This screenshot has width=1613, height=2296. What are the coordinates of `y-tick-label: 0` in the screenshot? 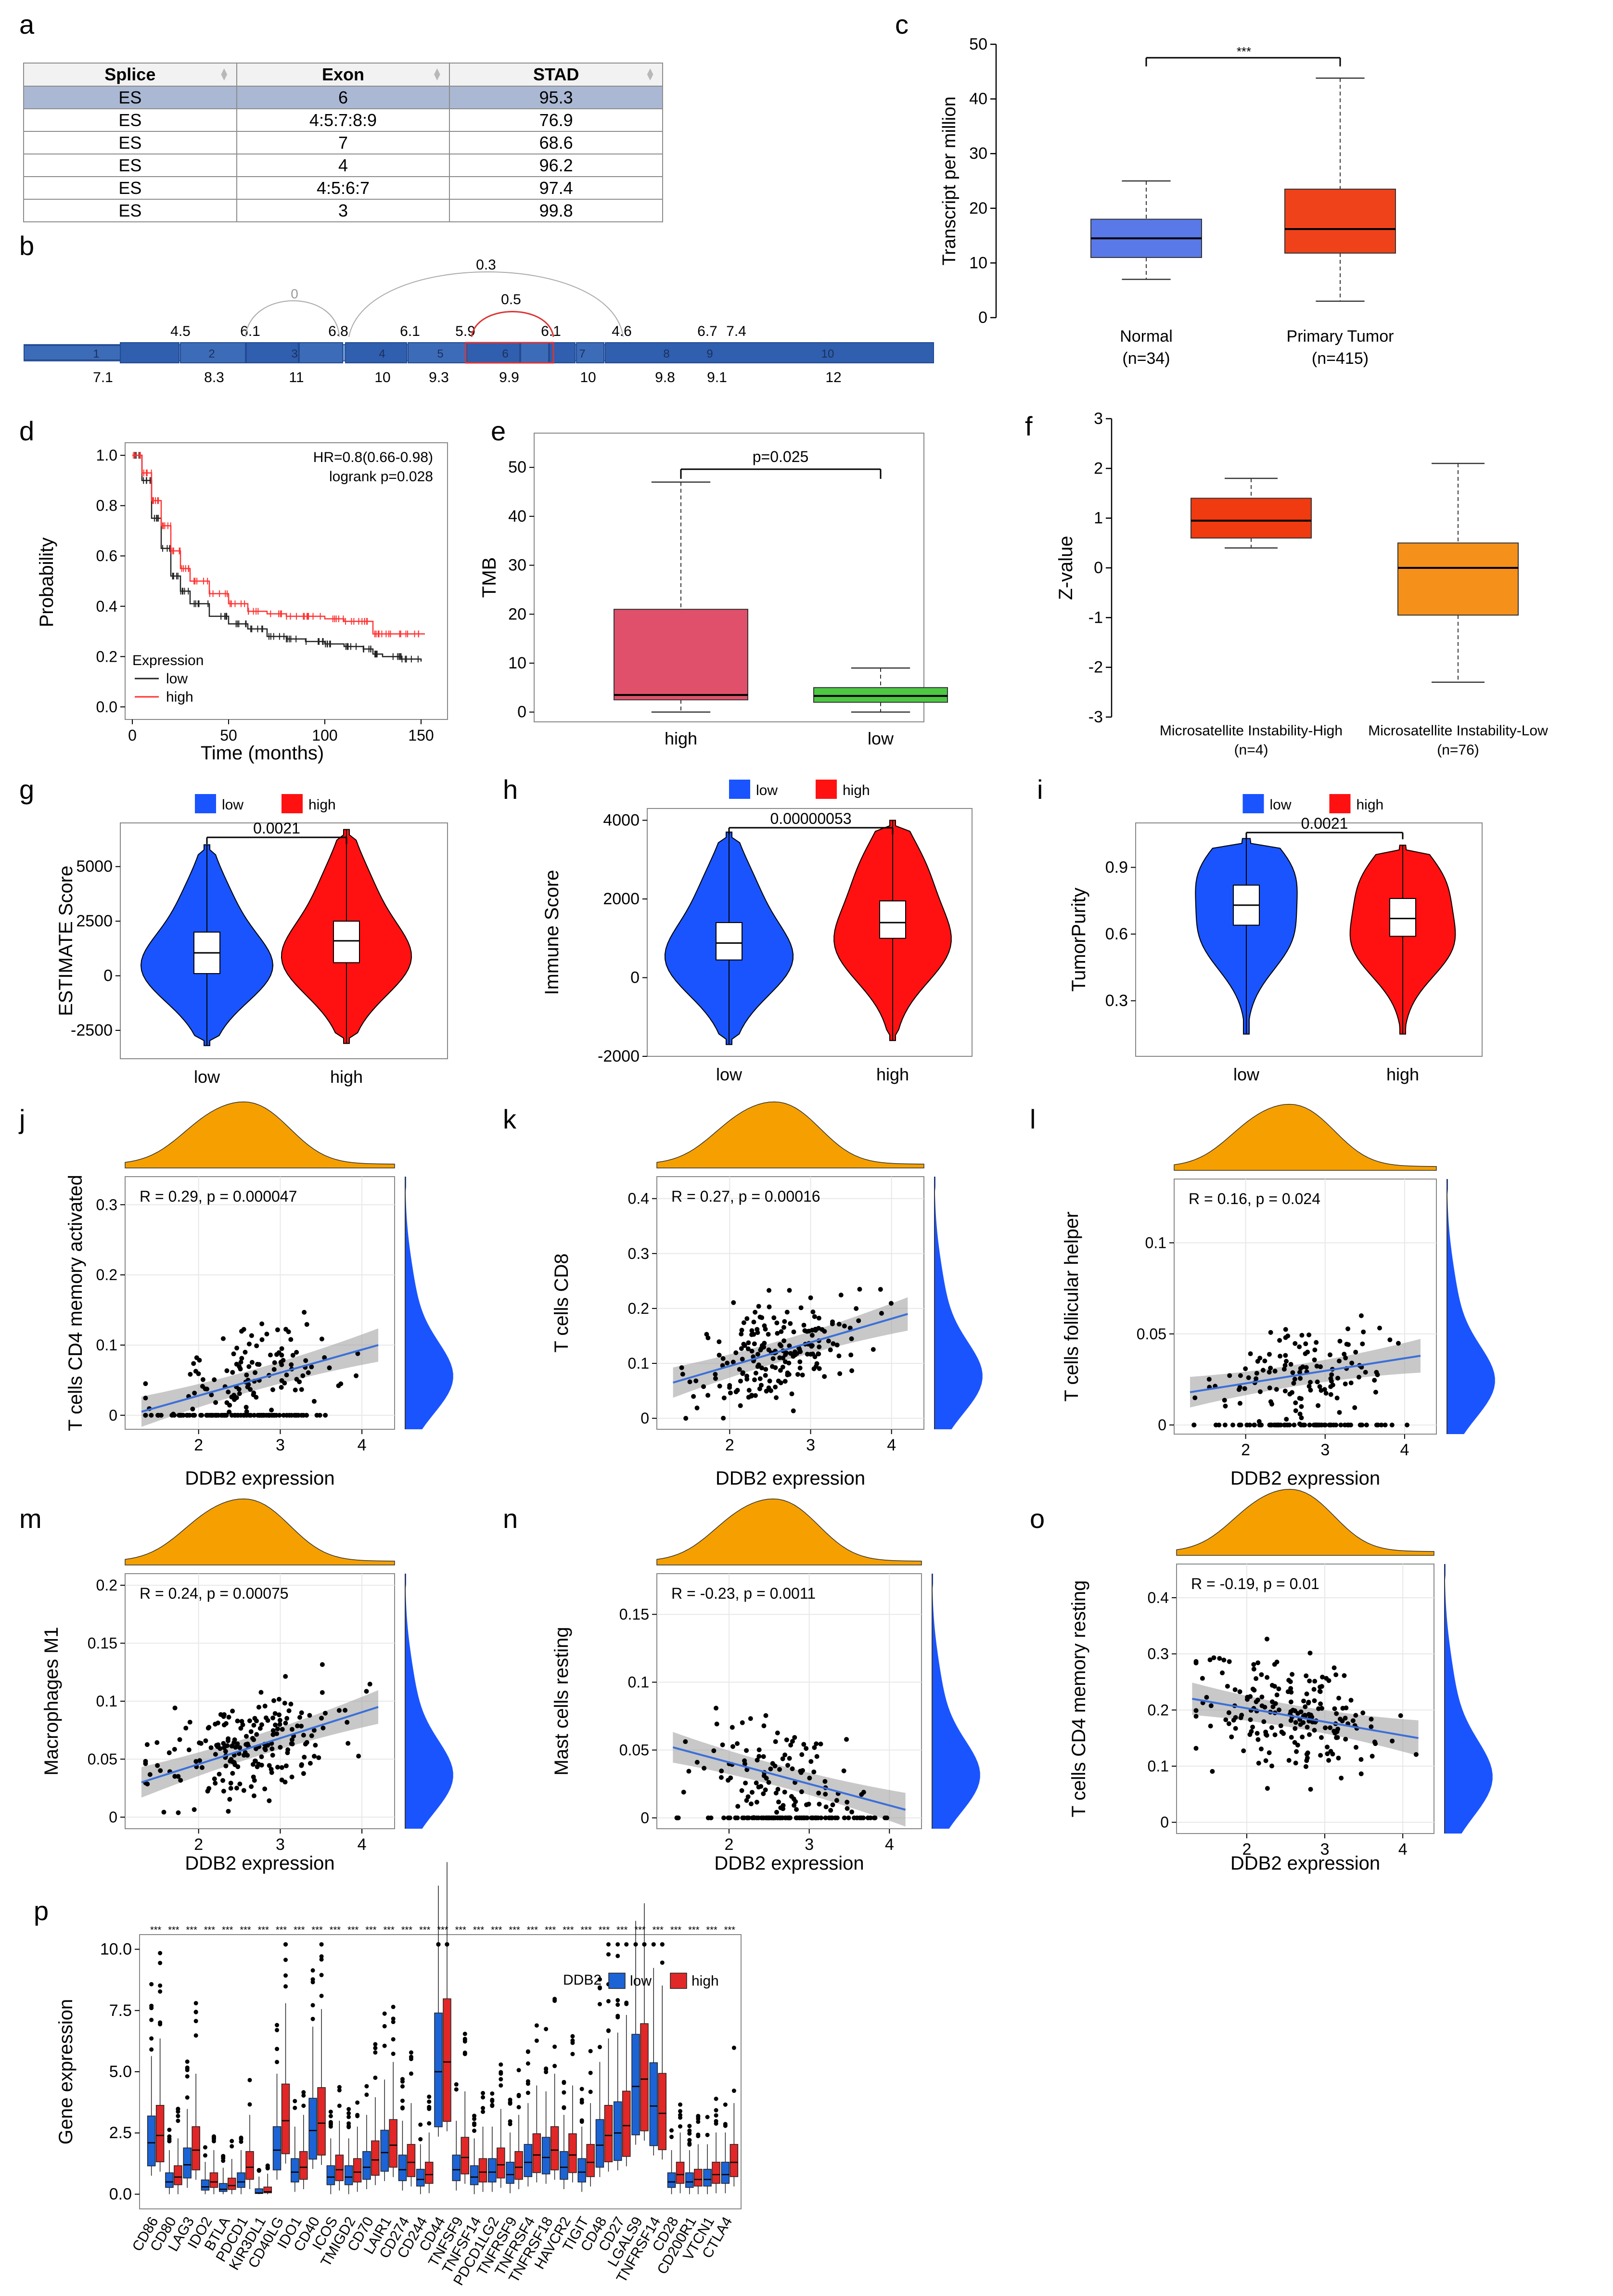 It's located at (644, 1418).